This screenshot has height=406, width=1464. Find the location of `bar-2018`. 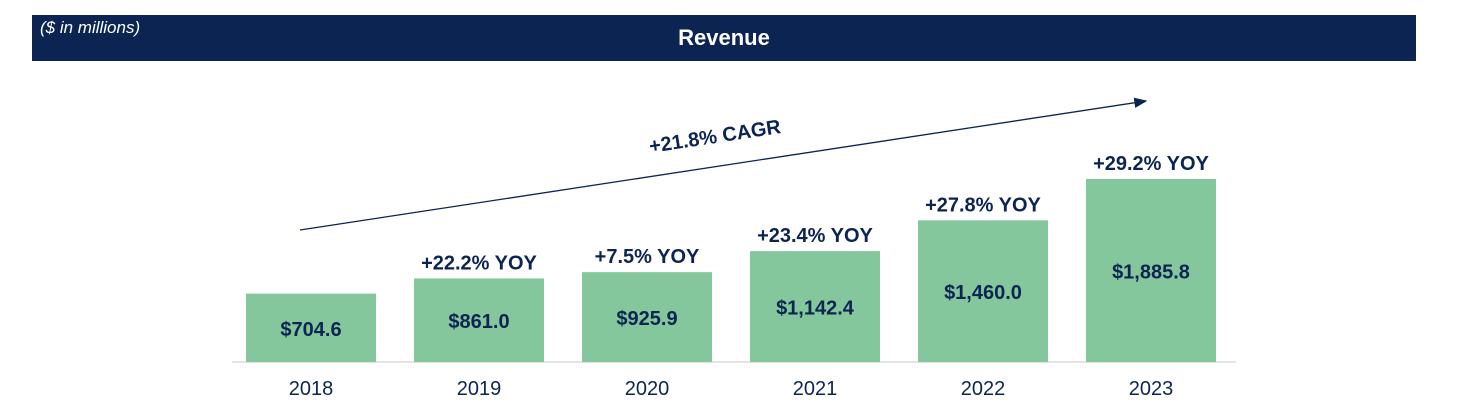

bar-2018 is located at coordinates (311, 327).